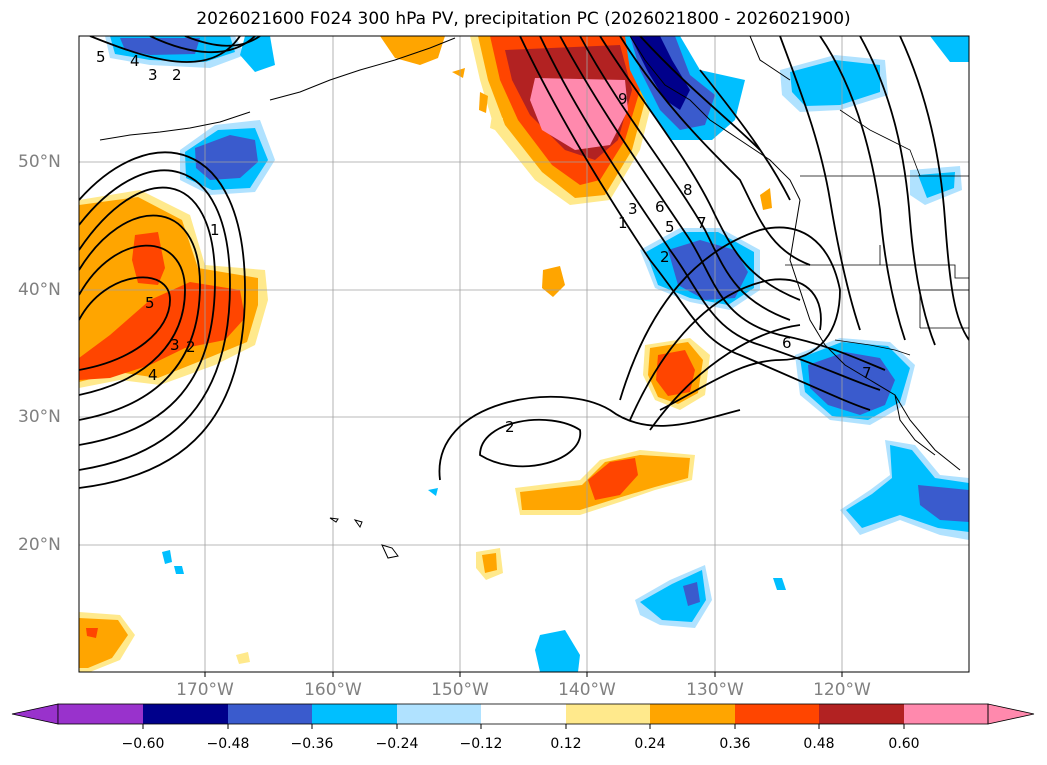  Describe the element at coordinates (904, 744) in the screenshot. I see `colorbar-tick-label: 0.60` at that location.